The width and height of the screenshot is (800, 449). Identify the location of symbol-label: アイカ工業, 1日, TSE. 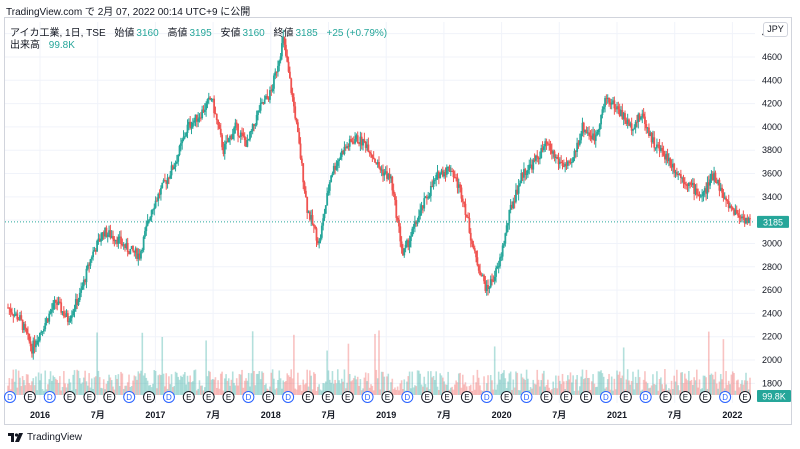
(58, 33).